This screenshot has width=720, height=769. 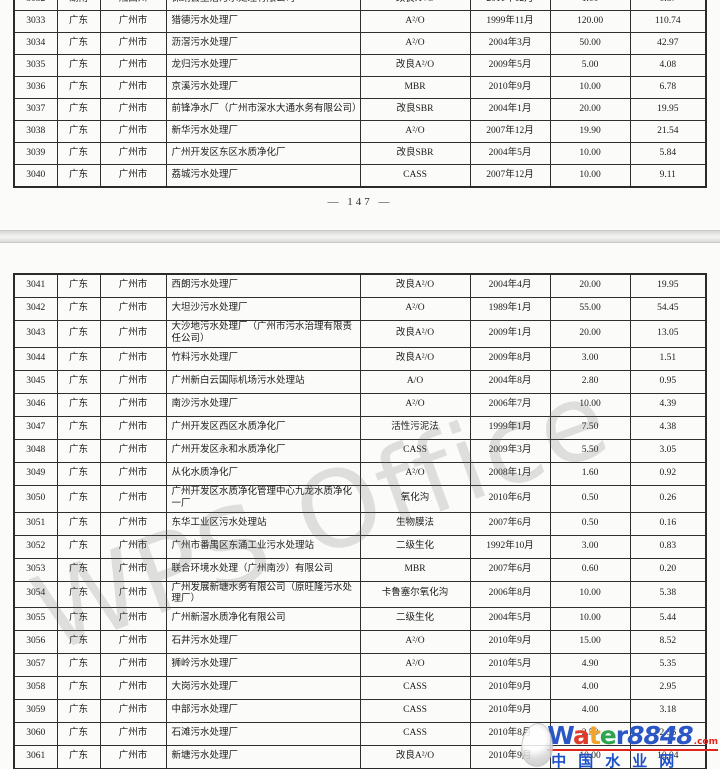 What do you see at coordinates (668, 757) in the screenshot?
I see `table-cell: 10.04` at bounding box center [668, 757].